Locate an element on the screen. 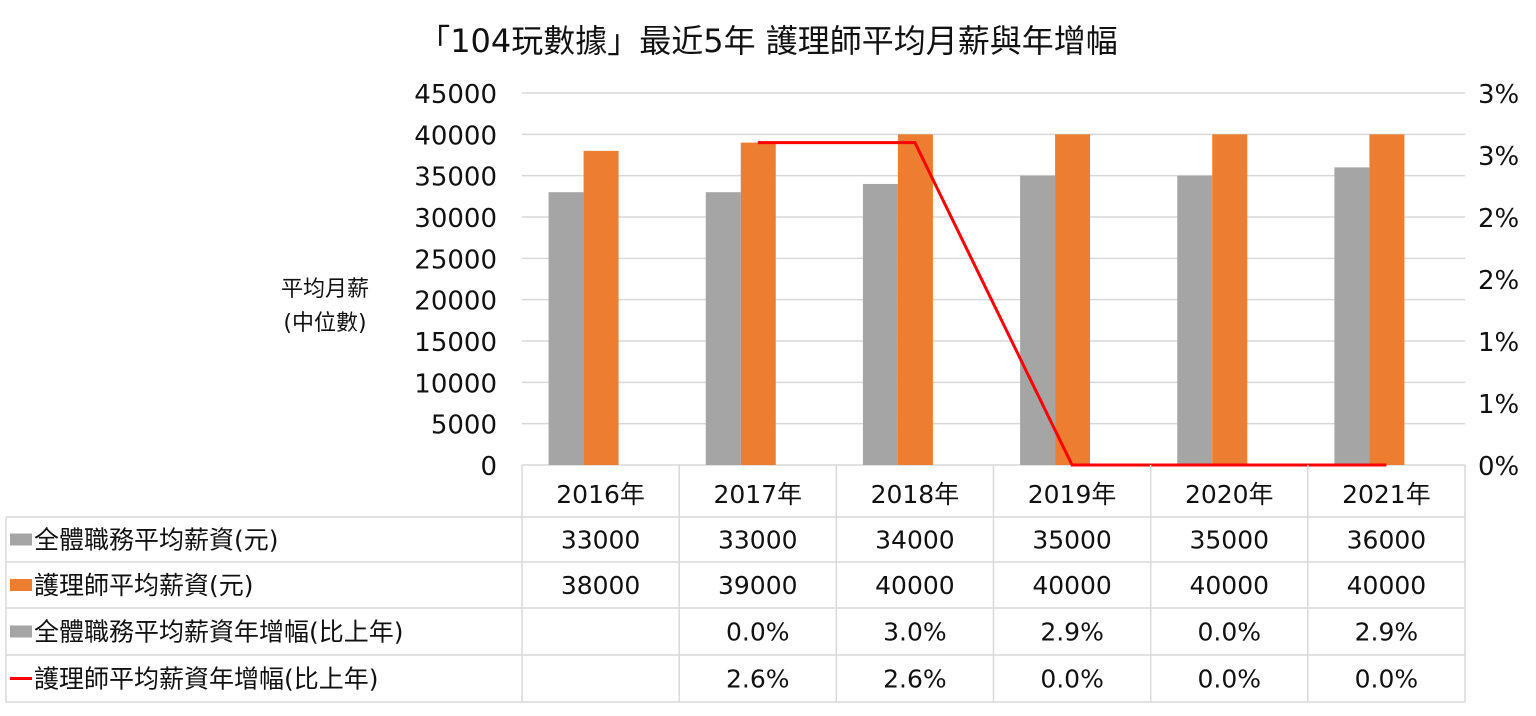 Image resolution: width=1536 pixels, height=716 pixels. data-label: 36000 is located at coordinates (1387, 540).